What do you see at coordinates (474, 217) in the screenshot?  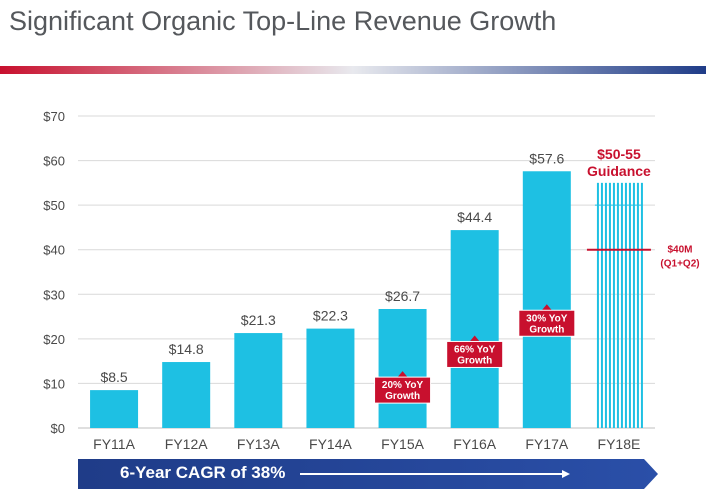 I see `bar-value-label: $44.4` at bounding box center [474, 217].